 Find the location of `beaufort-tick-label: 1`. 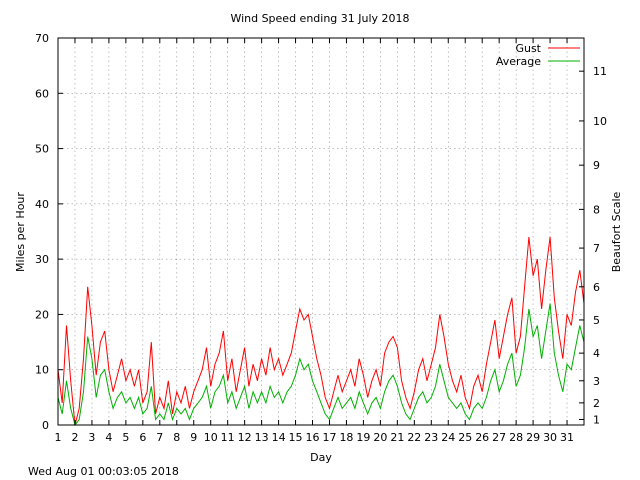

beaufort-tick-label: 1 is located at coordinates (596, 419).